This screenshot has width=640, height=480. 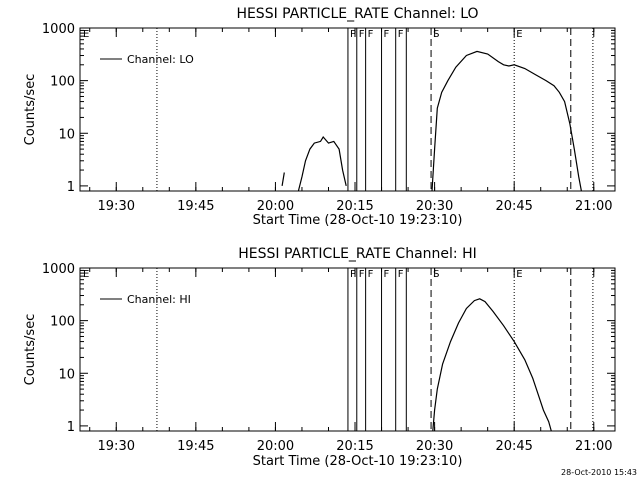 I want to click on chart-title: HESSI PARTICLE_RATE Channel: LO, so click(x=357, y=14).